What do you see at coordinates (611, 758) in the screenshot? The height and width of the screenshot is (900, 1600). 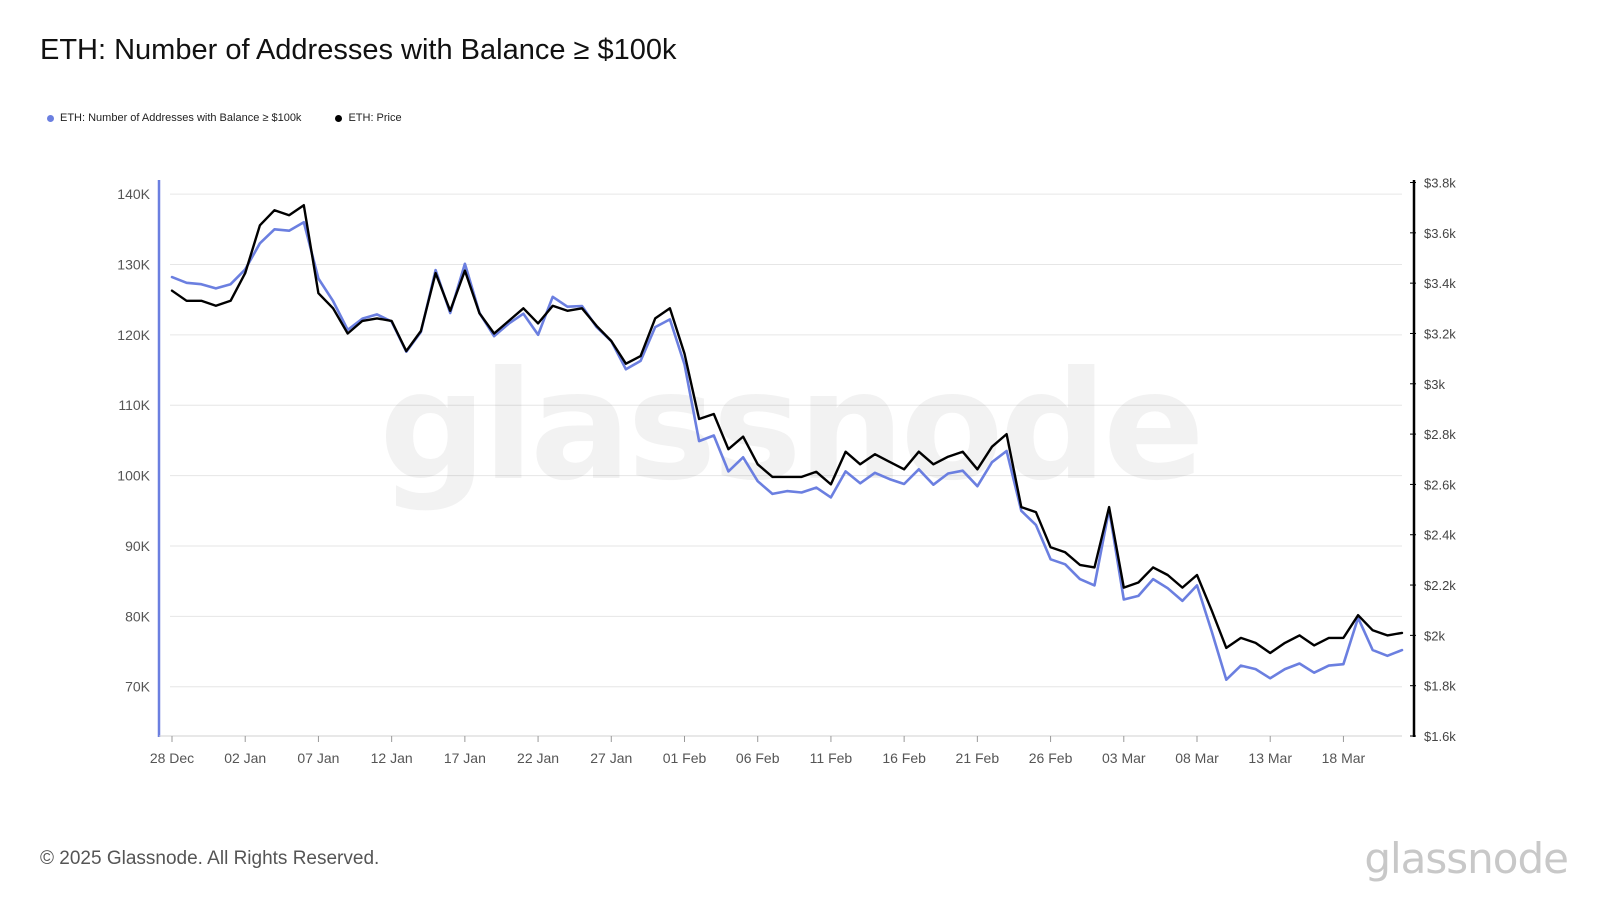 I see `x-tick-label: 27 Jan` at bounding box center [611, 758].